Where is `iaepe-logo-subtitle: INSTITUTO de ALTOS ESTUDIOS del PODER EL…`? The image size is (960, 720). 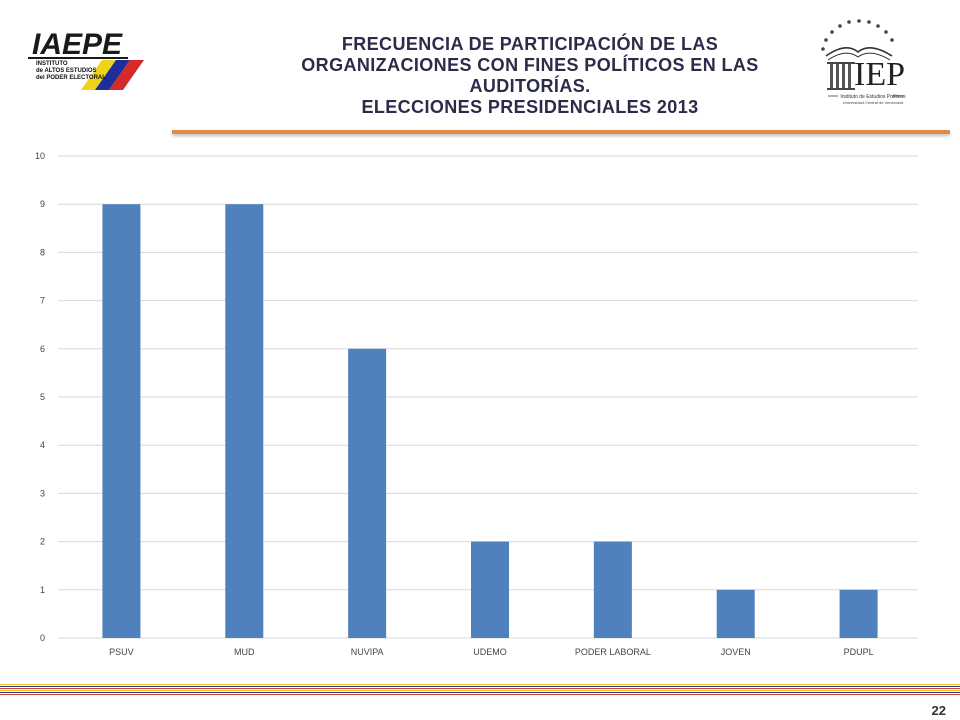
iaepe-logo-subtitle: INSTITUTO de ALTOS ESTUDIOS del PODER EL… is located at coordinates (71, 71).